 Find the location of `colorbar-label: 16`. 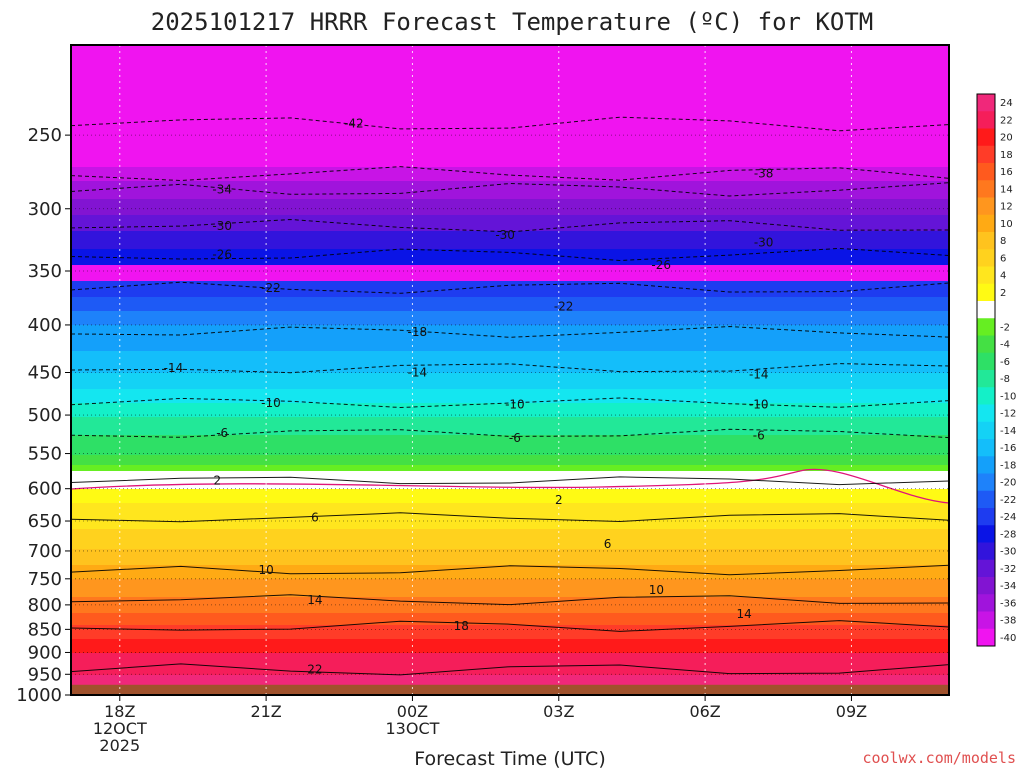

colorbar-label: 16 is located at coordinates (1006, 172).